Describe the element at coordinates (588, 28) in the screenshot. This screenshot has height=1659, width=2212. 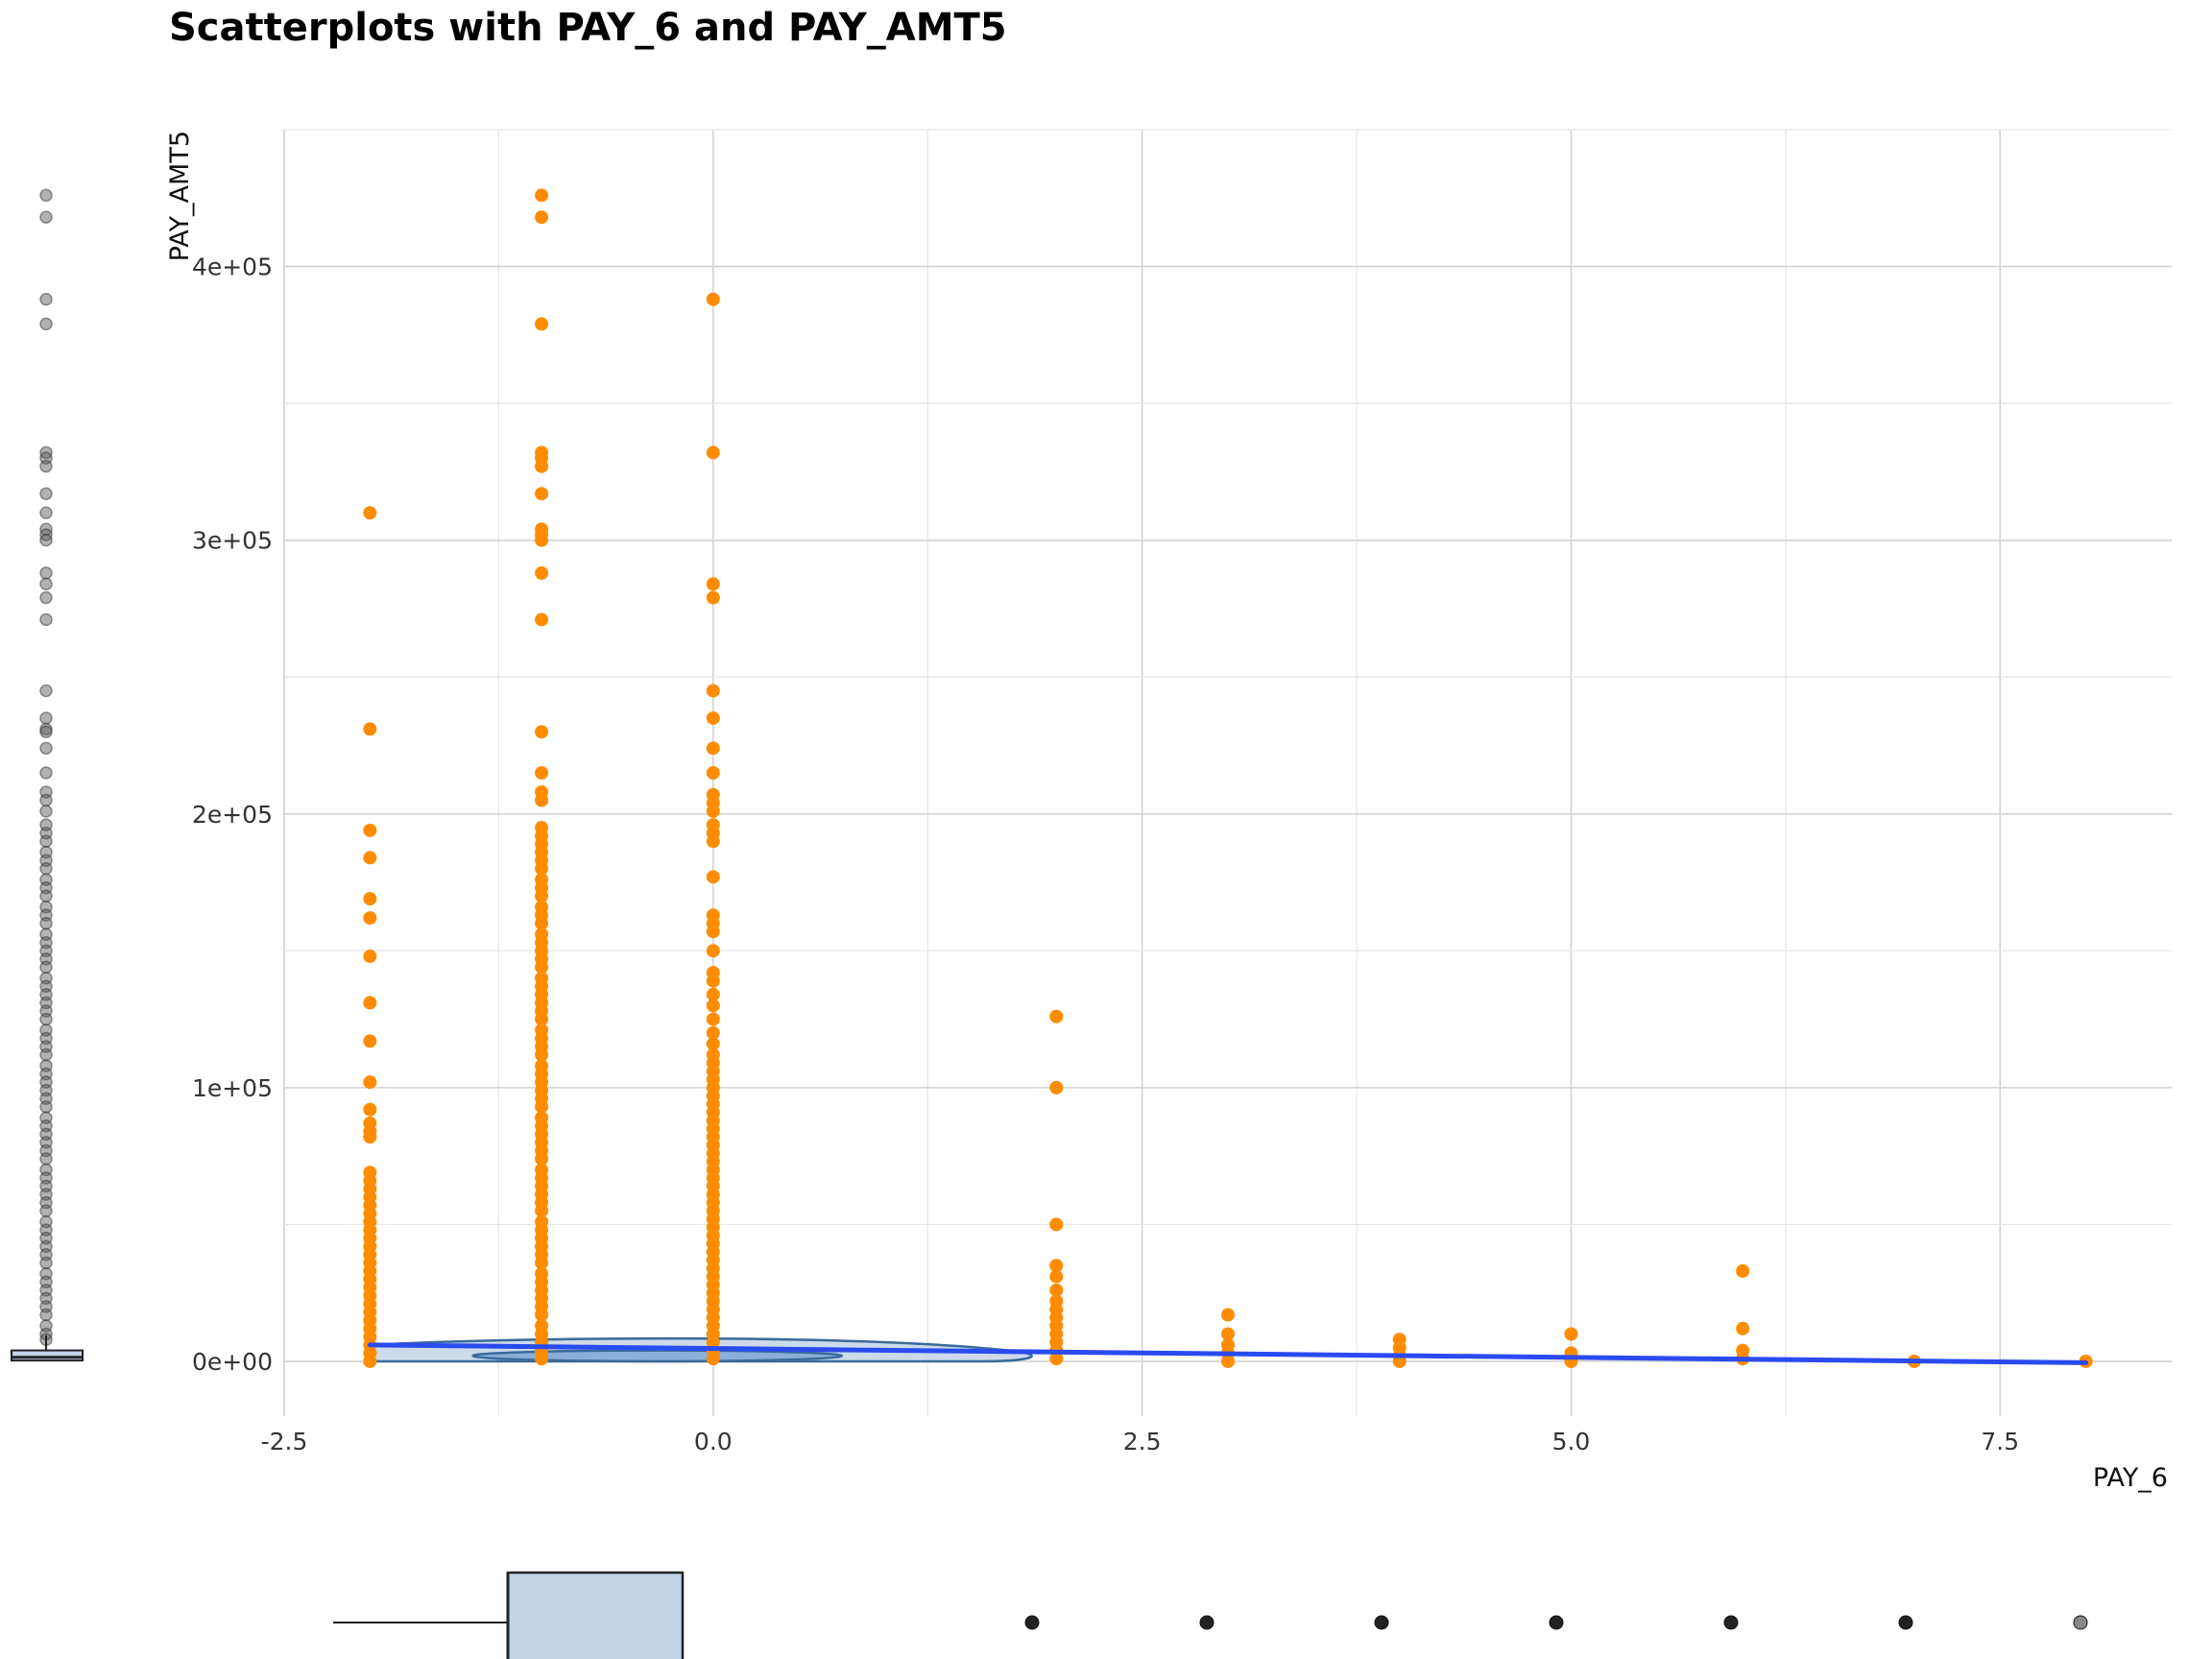
I see `chart-title: Scatterplots with PAY_6 and PAY_AMT5` at that location.